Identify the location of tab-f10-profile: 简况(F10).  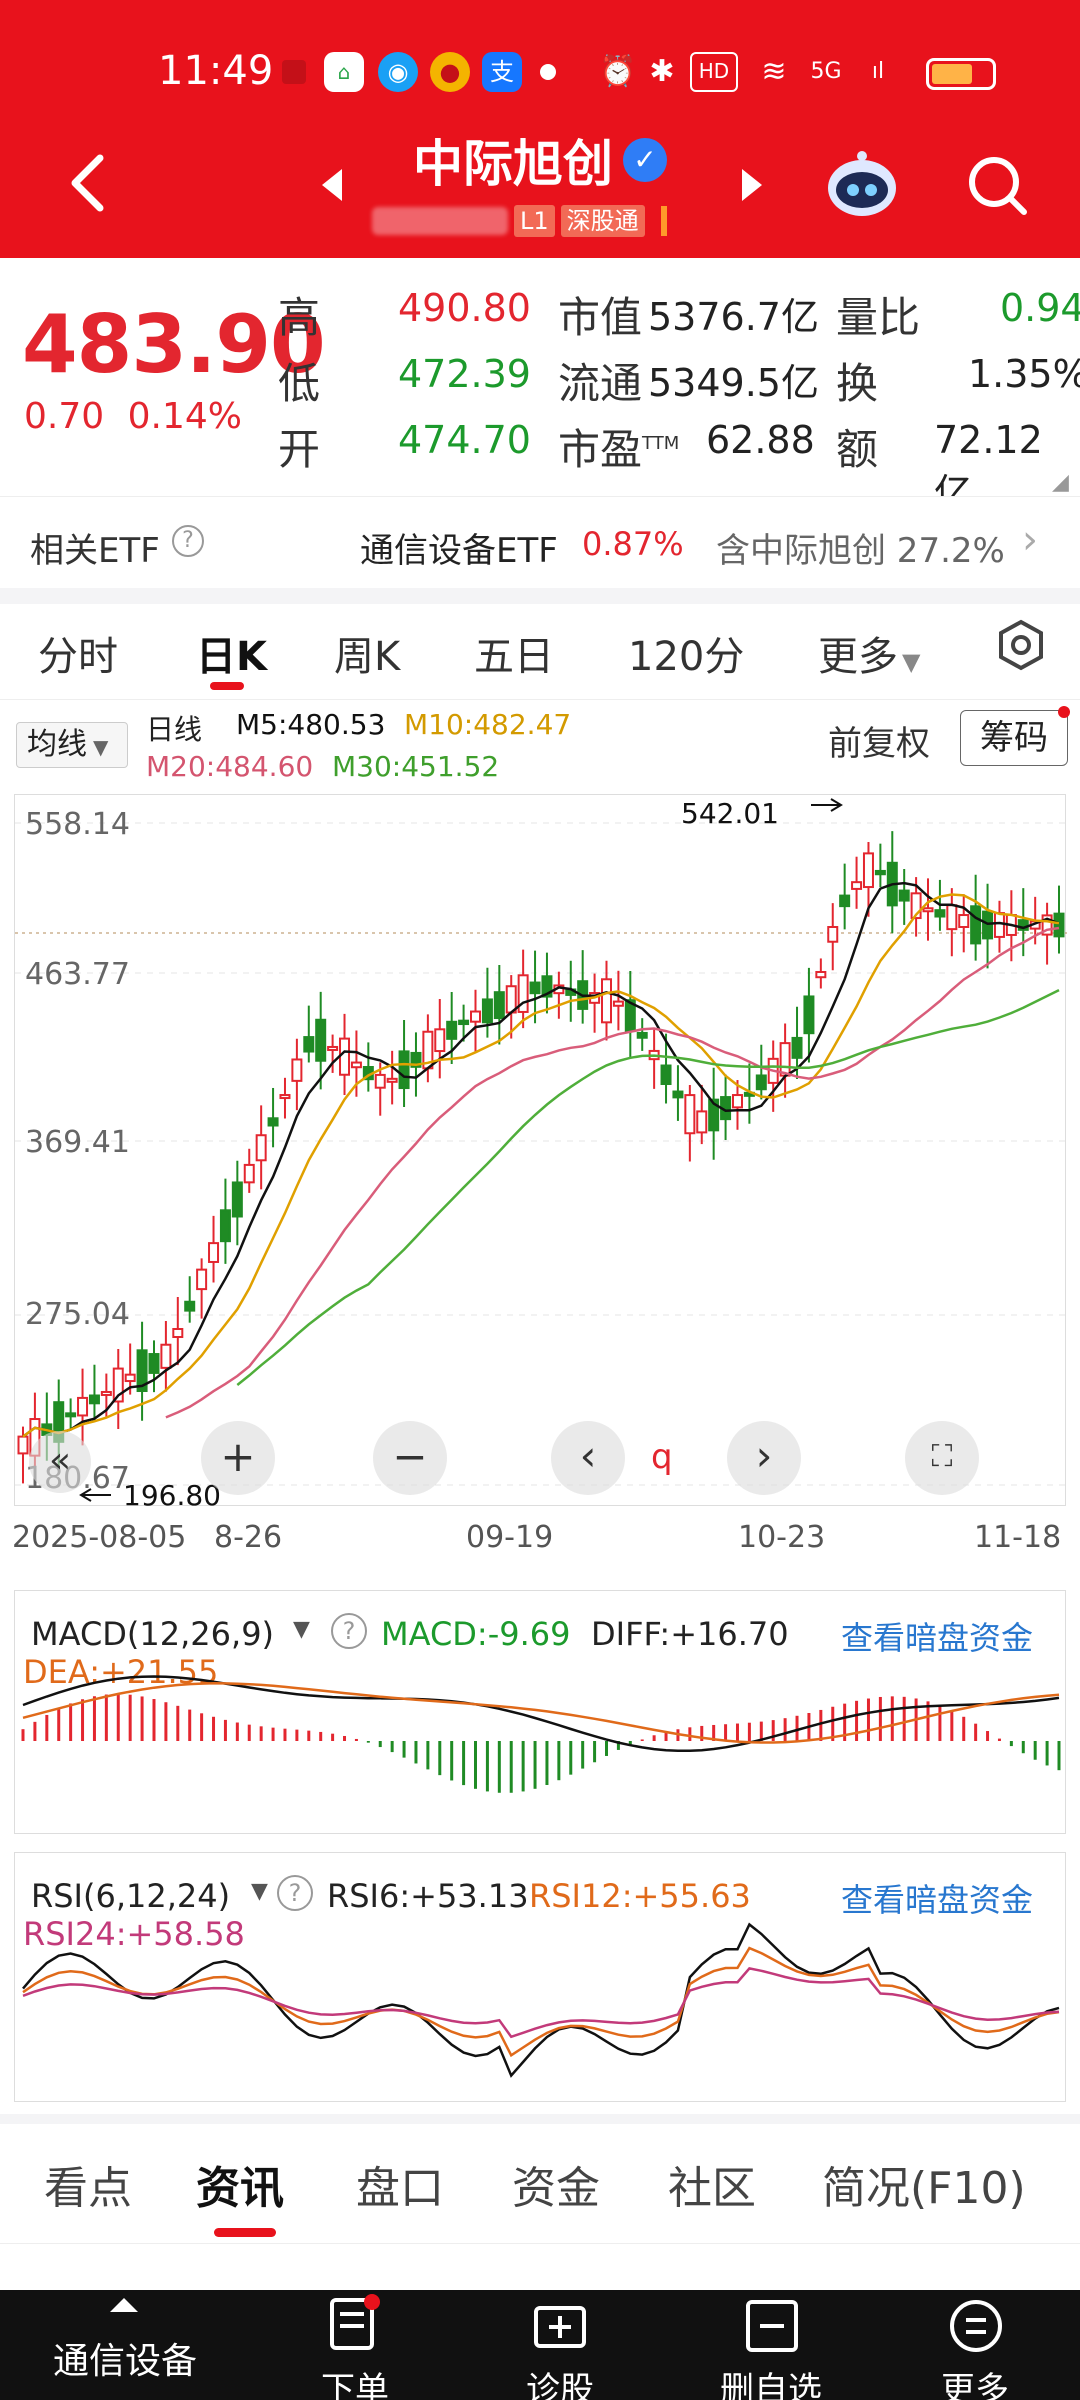
(924, 2188).